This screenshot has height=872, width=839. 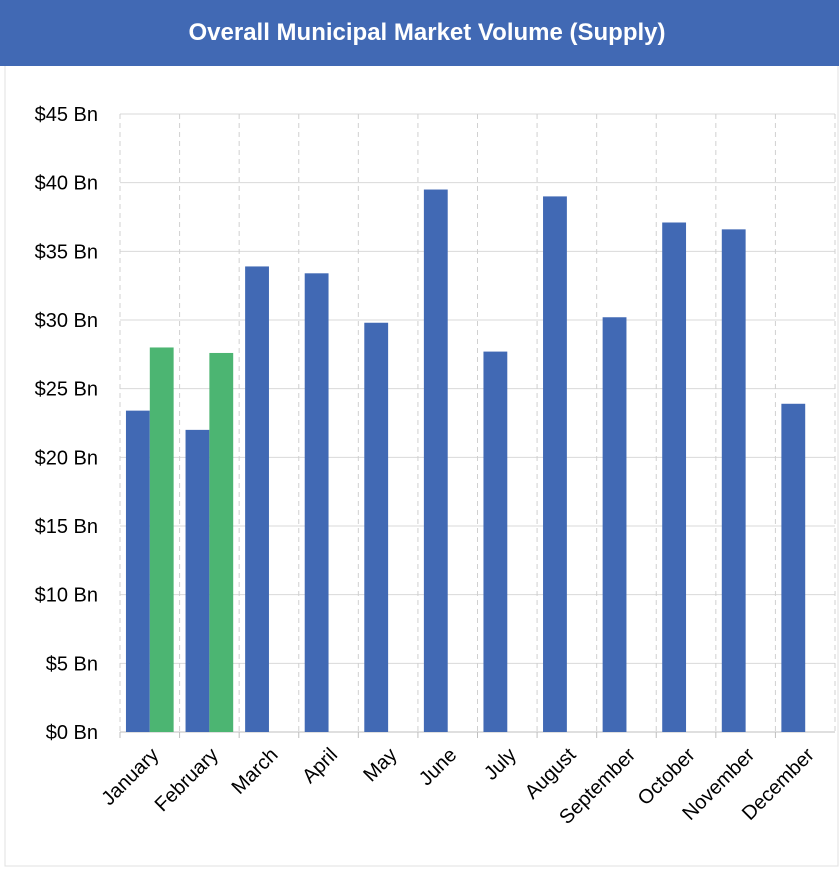 I want to click on y-tick-label: $25 Bn, so click(x=66, y=390).